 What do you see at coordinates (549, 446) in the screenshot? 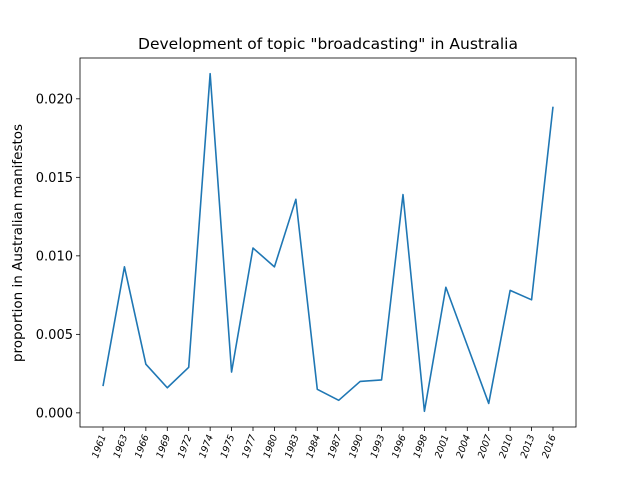
I see `x-tick-label: 2016` at bounding box center [549, 446].